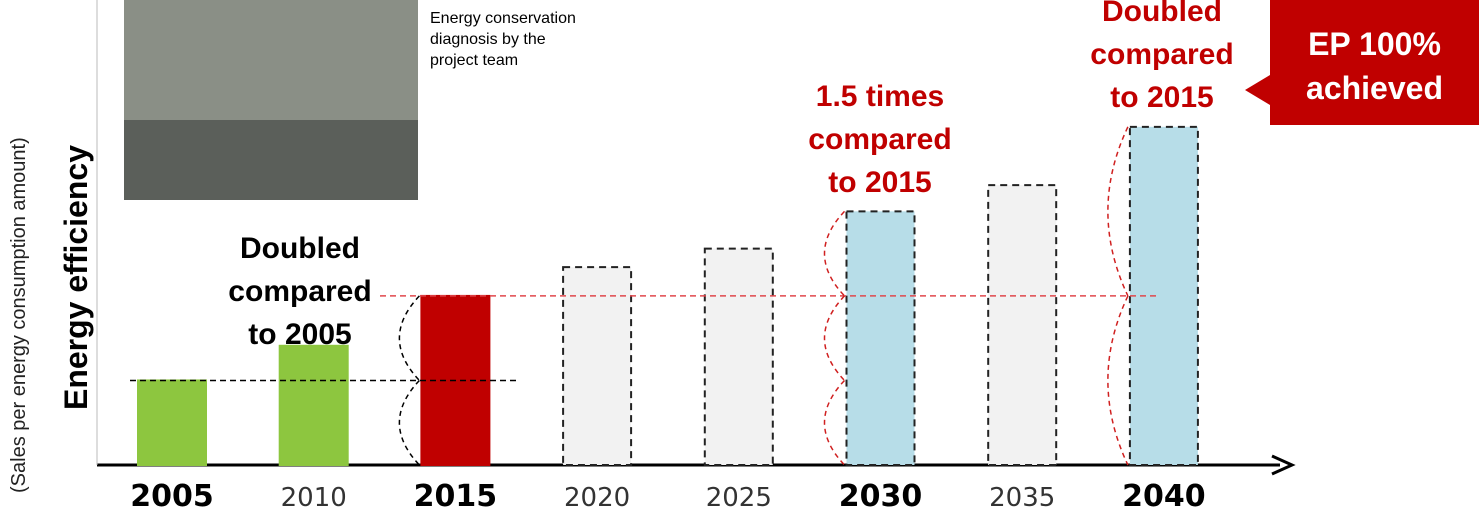  What do you see at coordinates (739, 498) in the screenshot?
I see `x-tick-label: 2025` at bounding box center [739, 498].